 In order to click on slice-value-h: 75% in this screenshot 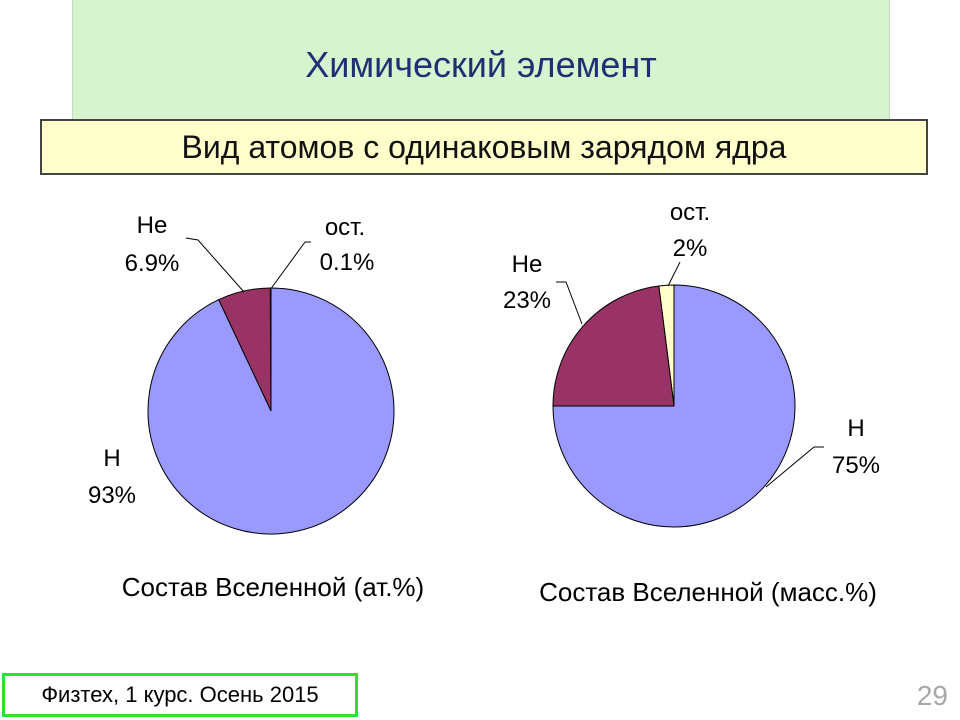, I will do `click(856, 465)`.